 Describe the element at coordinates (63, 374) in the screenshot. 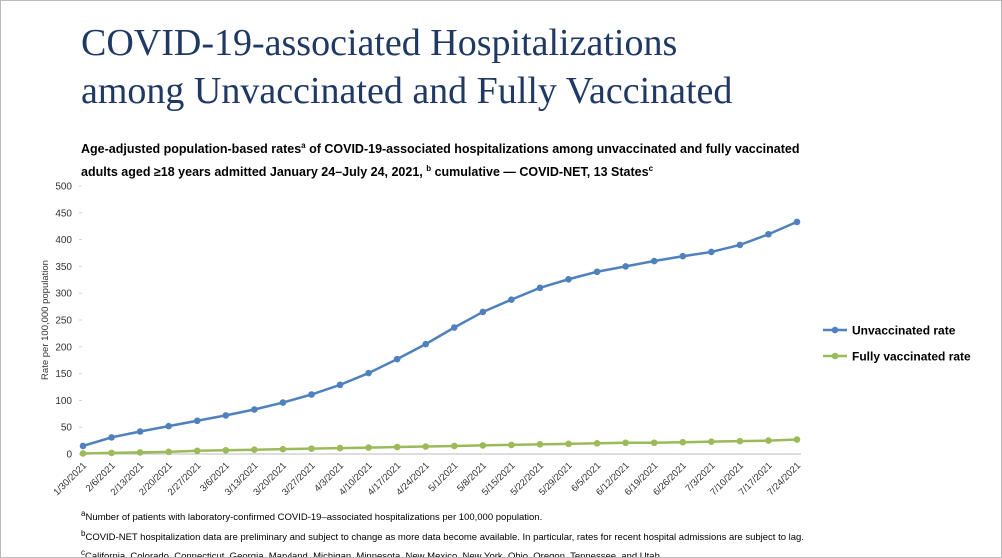

I see `y-tick-label: 150` at that location.